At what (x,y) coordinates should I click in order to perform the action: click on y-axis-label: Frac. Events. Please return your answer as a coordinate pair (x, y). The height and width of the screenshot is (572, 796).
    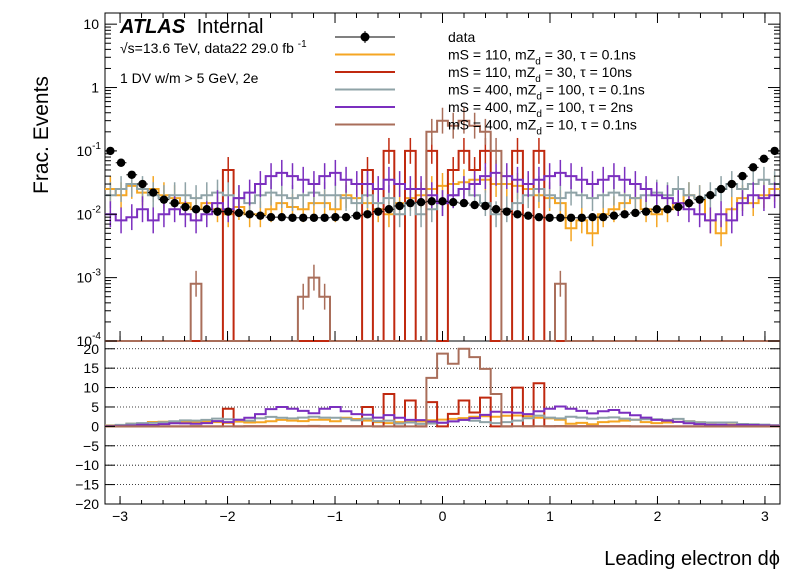
    Looking at the image, I should click on (41, 135).